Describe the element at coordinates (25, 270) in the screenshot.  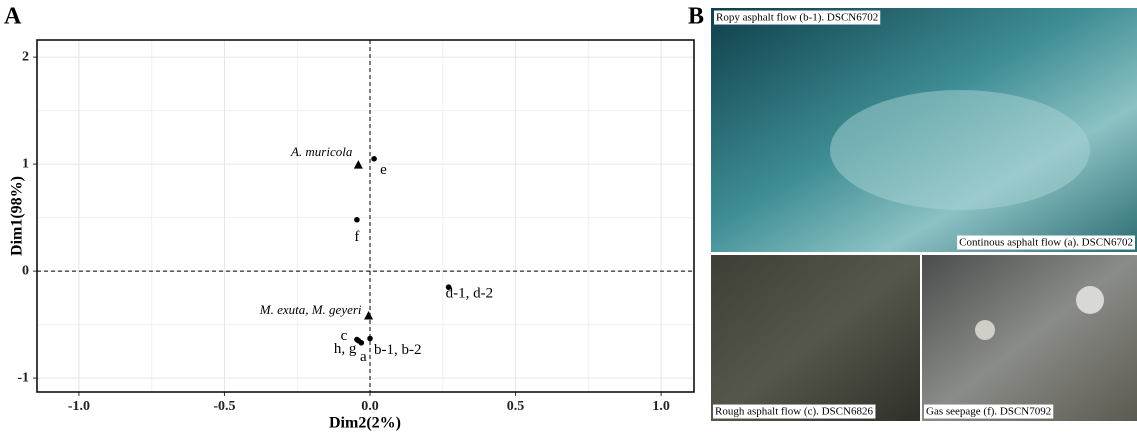
I see `y-tick-label: 0` at that location.